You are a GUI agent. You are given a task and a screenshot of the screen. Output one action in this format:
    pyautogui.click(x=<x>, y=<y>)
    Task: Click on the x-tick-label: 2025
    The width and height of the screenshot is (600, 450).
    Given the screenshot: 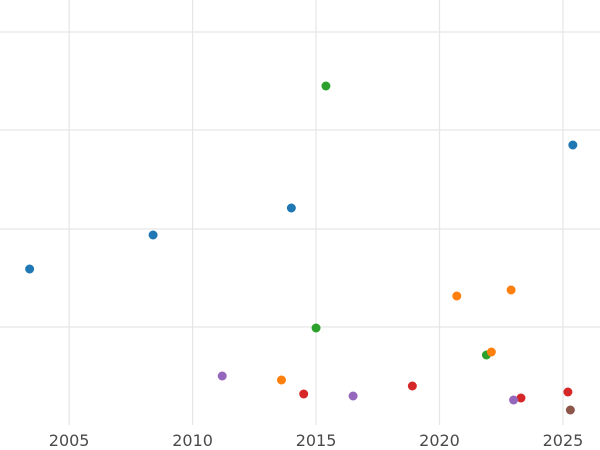 What is the action you would take?
    pyautogui.click(x=563, y=440)
    